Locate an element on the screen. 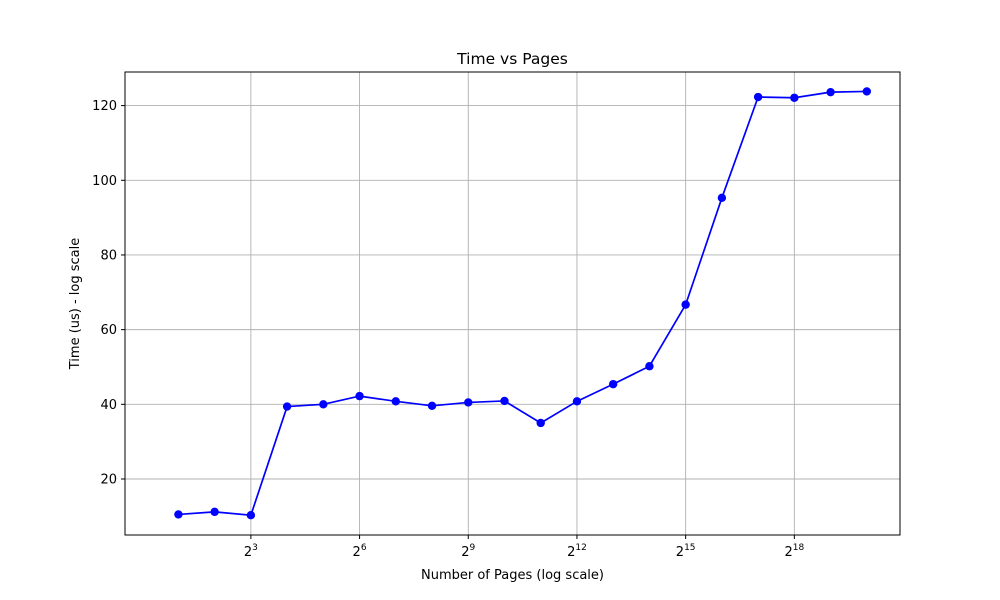 The width and height of the screenshot is (1000, 600). y-tick-label: 80 is located at coordinates (108, 255).